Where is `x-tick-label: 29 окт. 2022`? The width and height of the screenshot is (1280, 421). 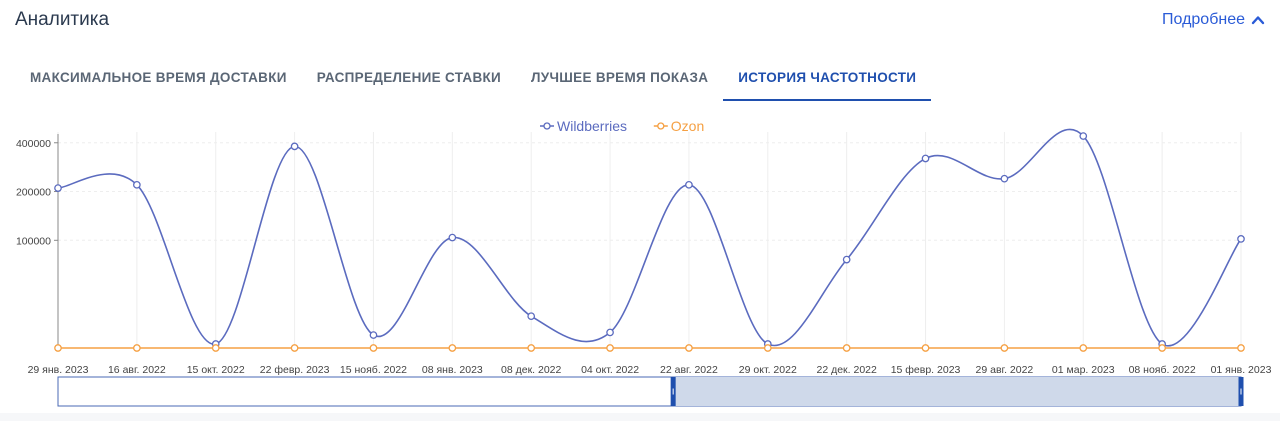 x-tick-label: 29 окт. 2022 is located at coordinates (768, 370).